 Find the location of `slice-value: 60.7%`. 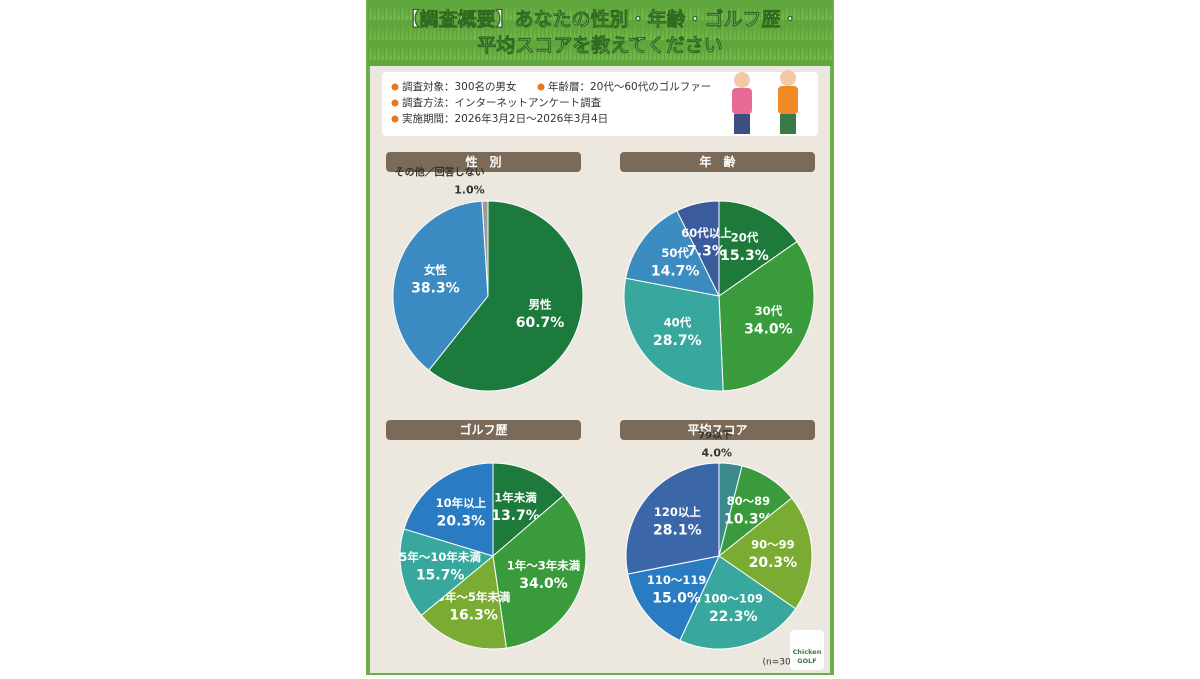

slice-value: 60.7% is located at coordinates (540, 323).